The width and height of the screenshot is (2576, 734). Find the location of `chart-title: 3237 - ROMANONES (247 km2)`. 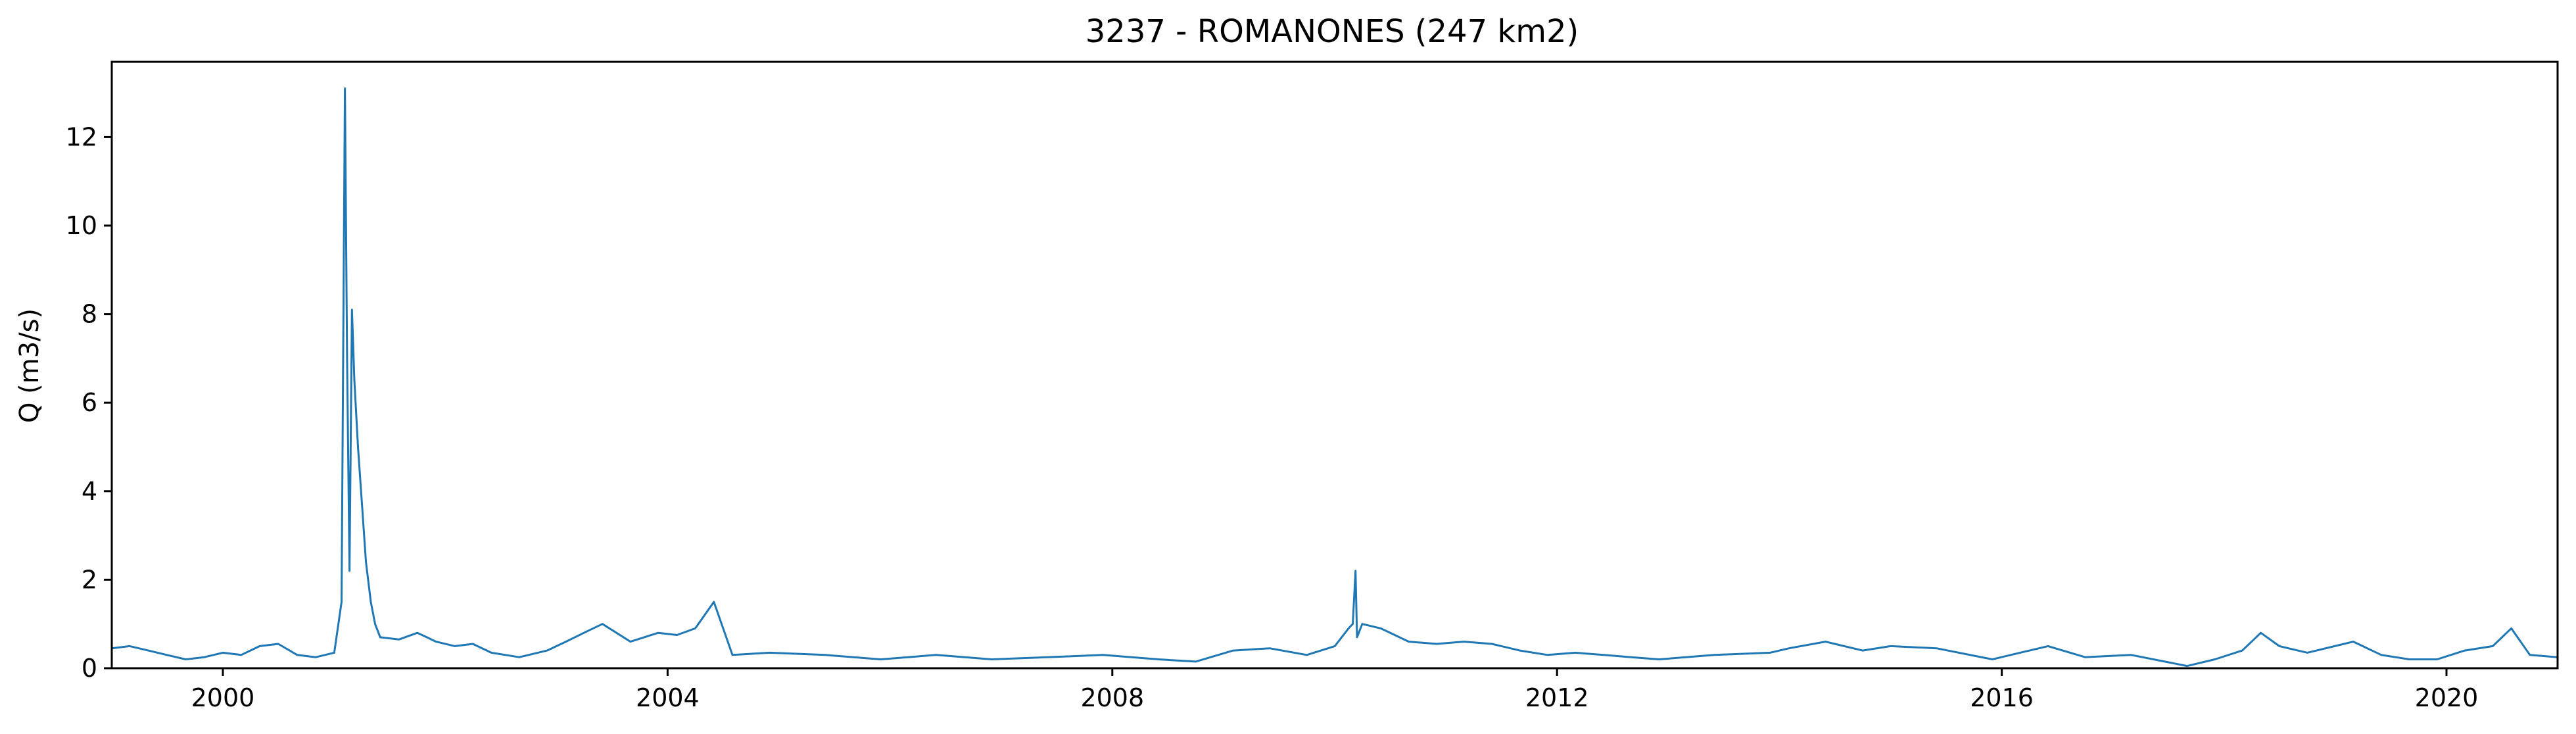

chart-title: 3237 - ROMANONES (247 km2) is located at coordinates (1332, 32).